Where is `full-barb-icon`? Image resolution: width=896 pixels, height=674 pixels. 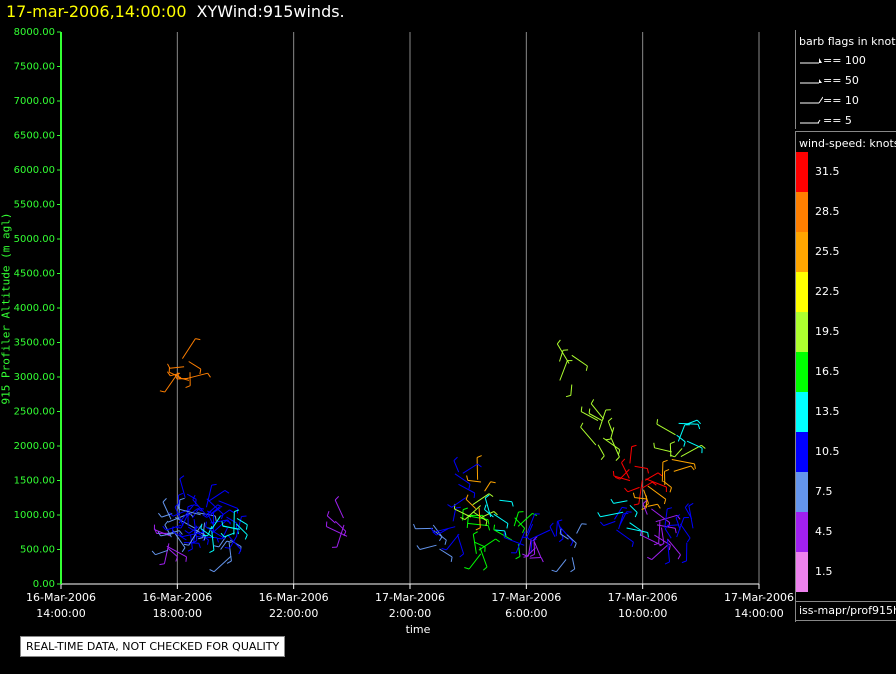 full-barb-icon is located at coordinates (812, 100).